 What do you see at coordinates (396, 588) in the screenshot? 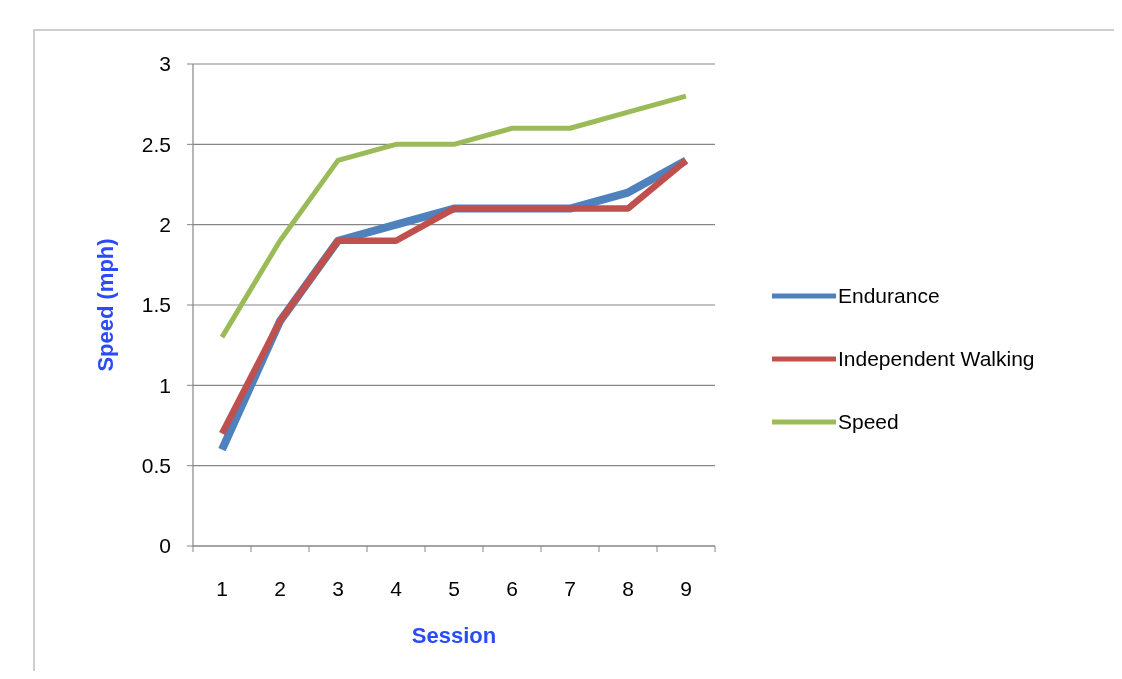
I see `x-tick-label: 4` at bounding box center [396, 588].